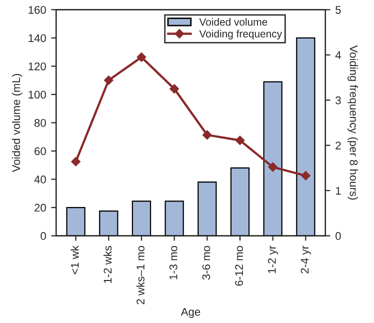 Image resolution: width=374 pixels, height=323 pixels. Describe the element at coordinates (338, 100) in the screenshot. I see `y2-tick-label: 3` at that location.